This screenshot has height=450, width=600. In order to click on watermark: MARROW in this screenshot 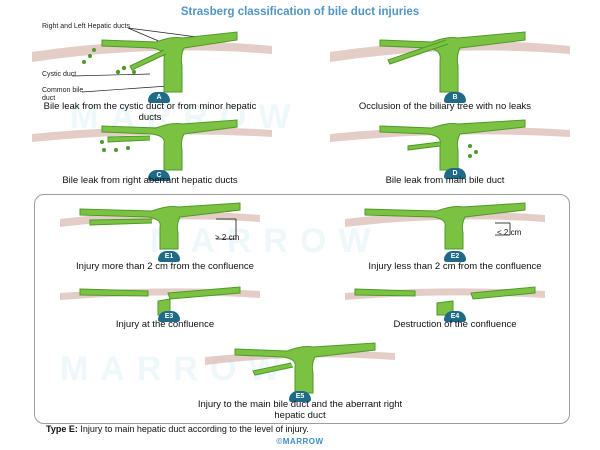, I will do `click(266, 241)`.